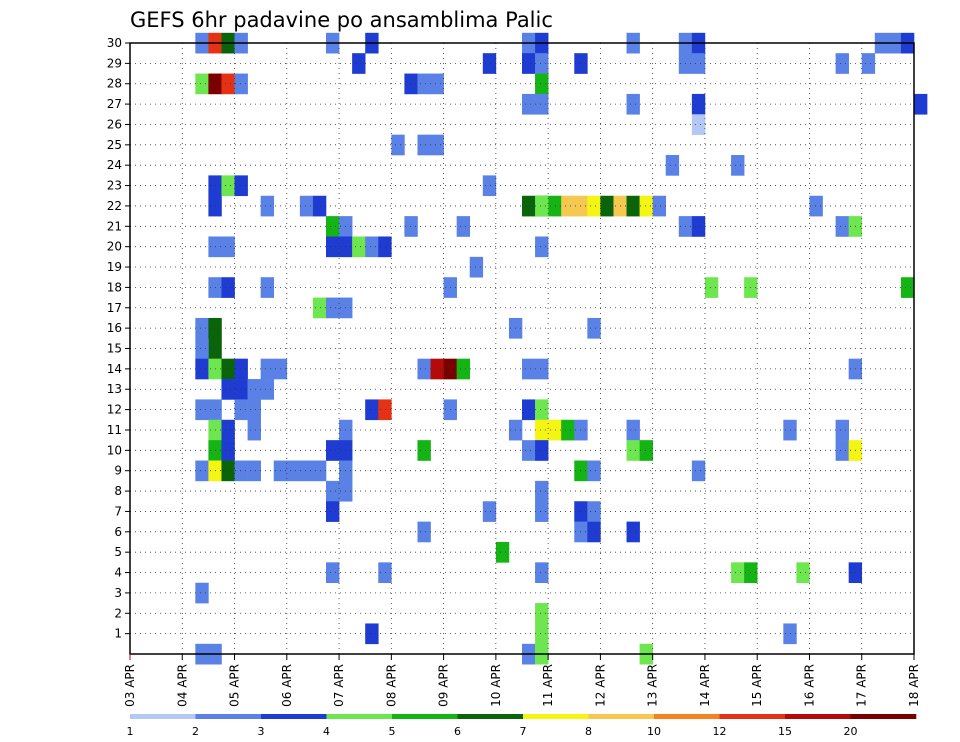  I want to click on x-tick-label: 17 APR, so click(862, 685).